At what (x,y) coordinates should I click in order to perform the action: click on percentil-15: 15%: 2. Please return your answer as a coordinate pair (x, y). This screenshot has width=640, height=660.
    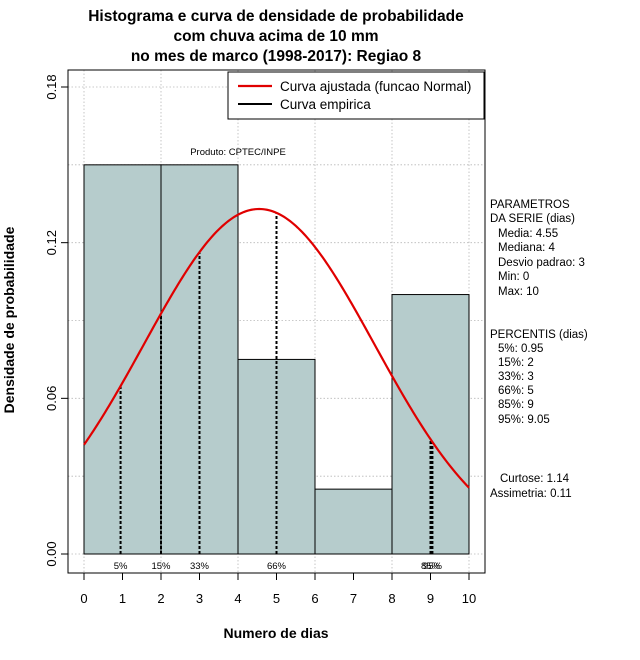
    Looking at the image, I should click on (516, 363).